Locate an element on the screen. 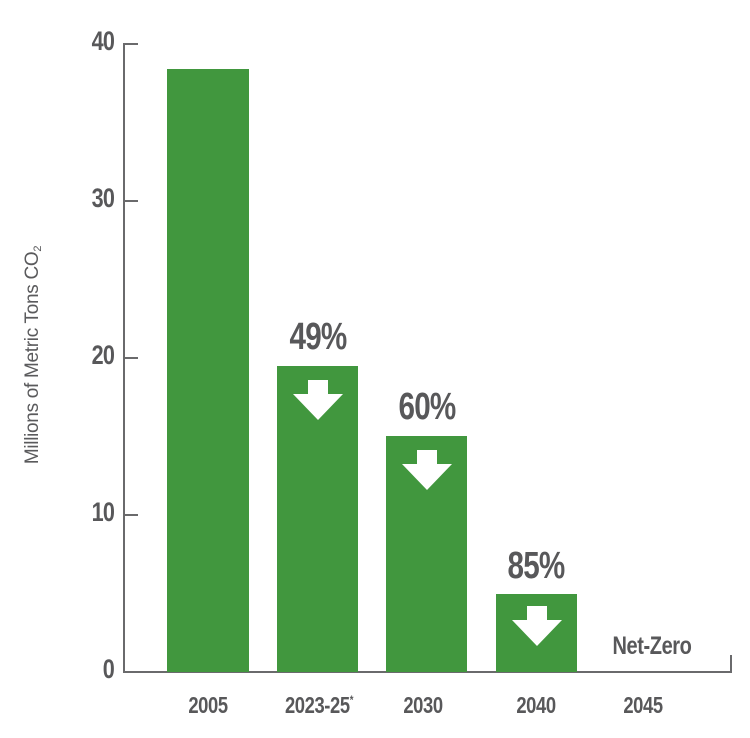 The width and height of the screenshot is (750, 738). x-category-label: 2045 is located at coordinates (643, 705).